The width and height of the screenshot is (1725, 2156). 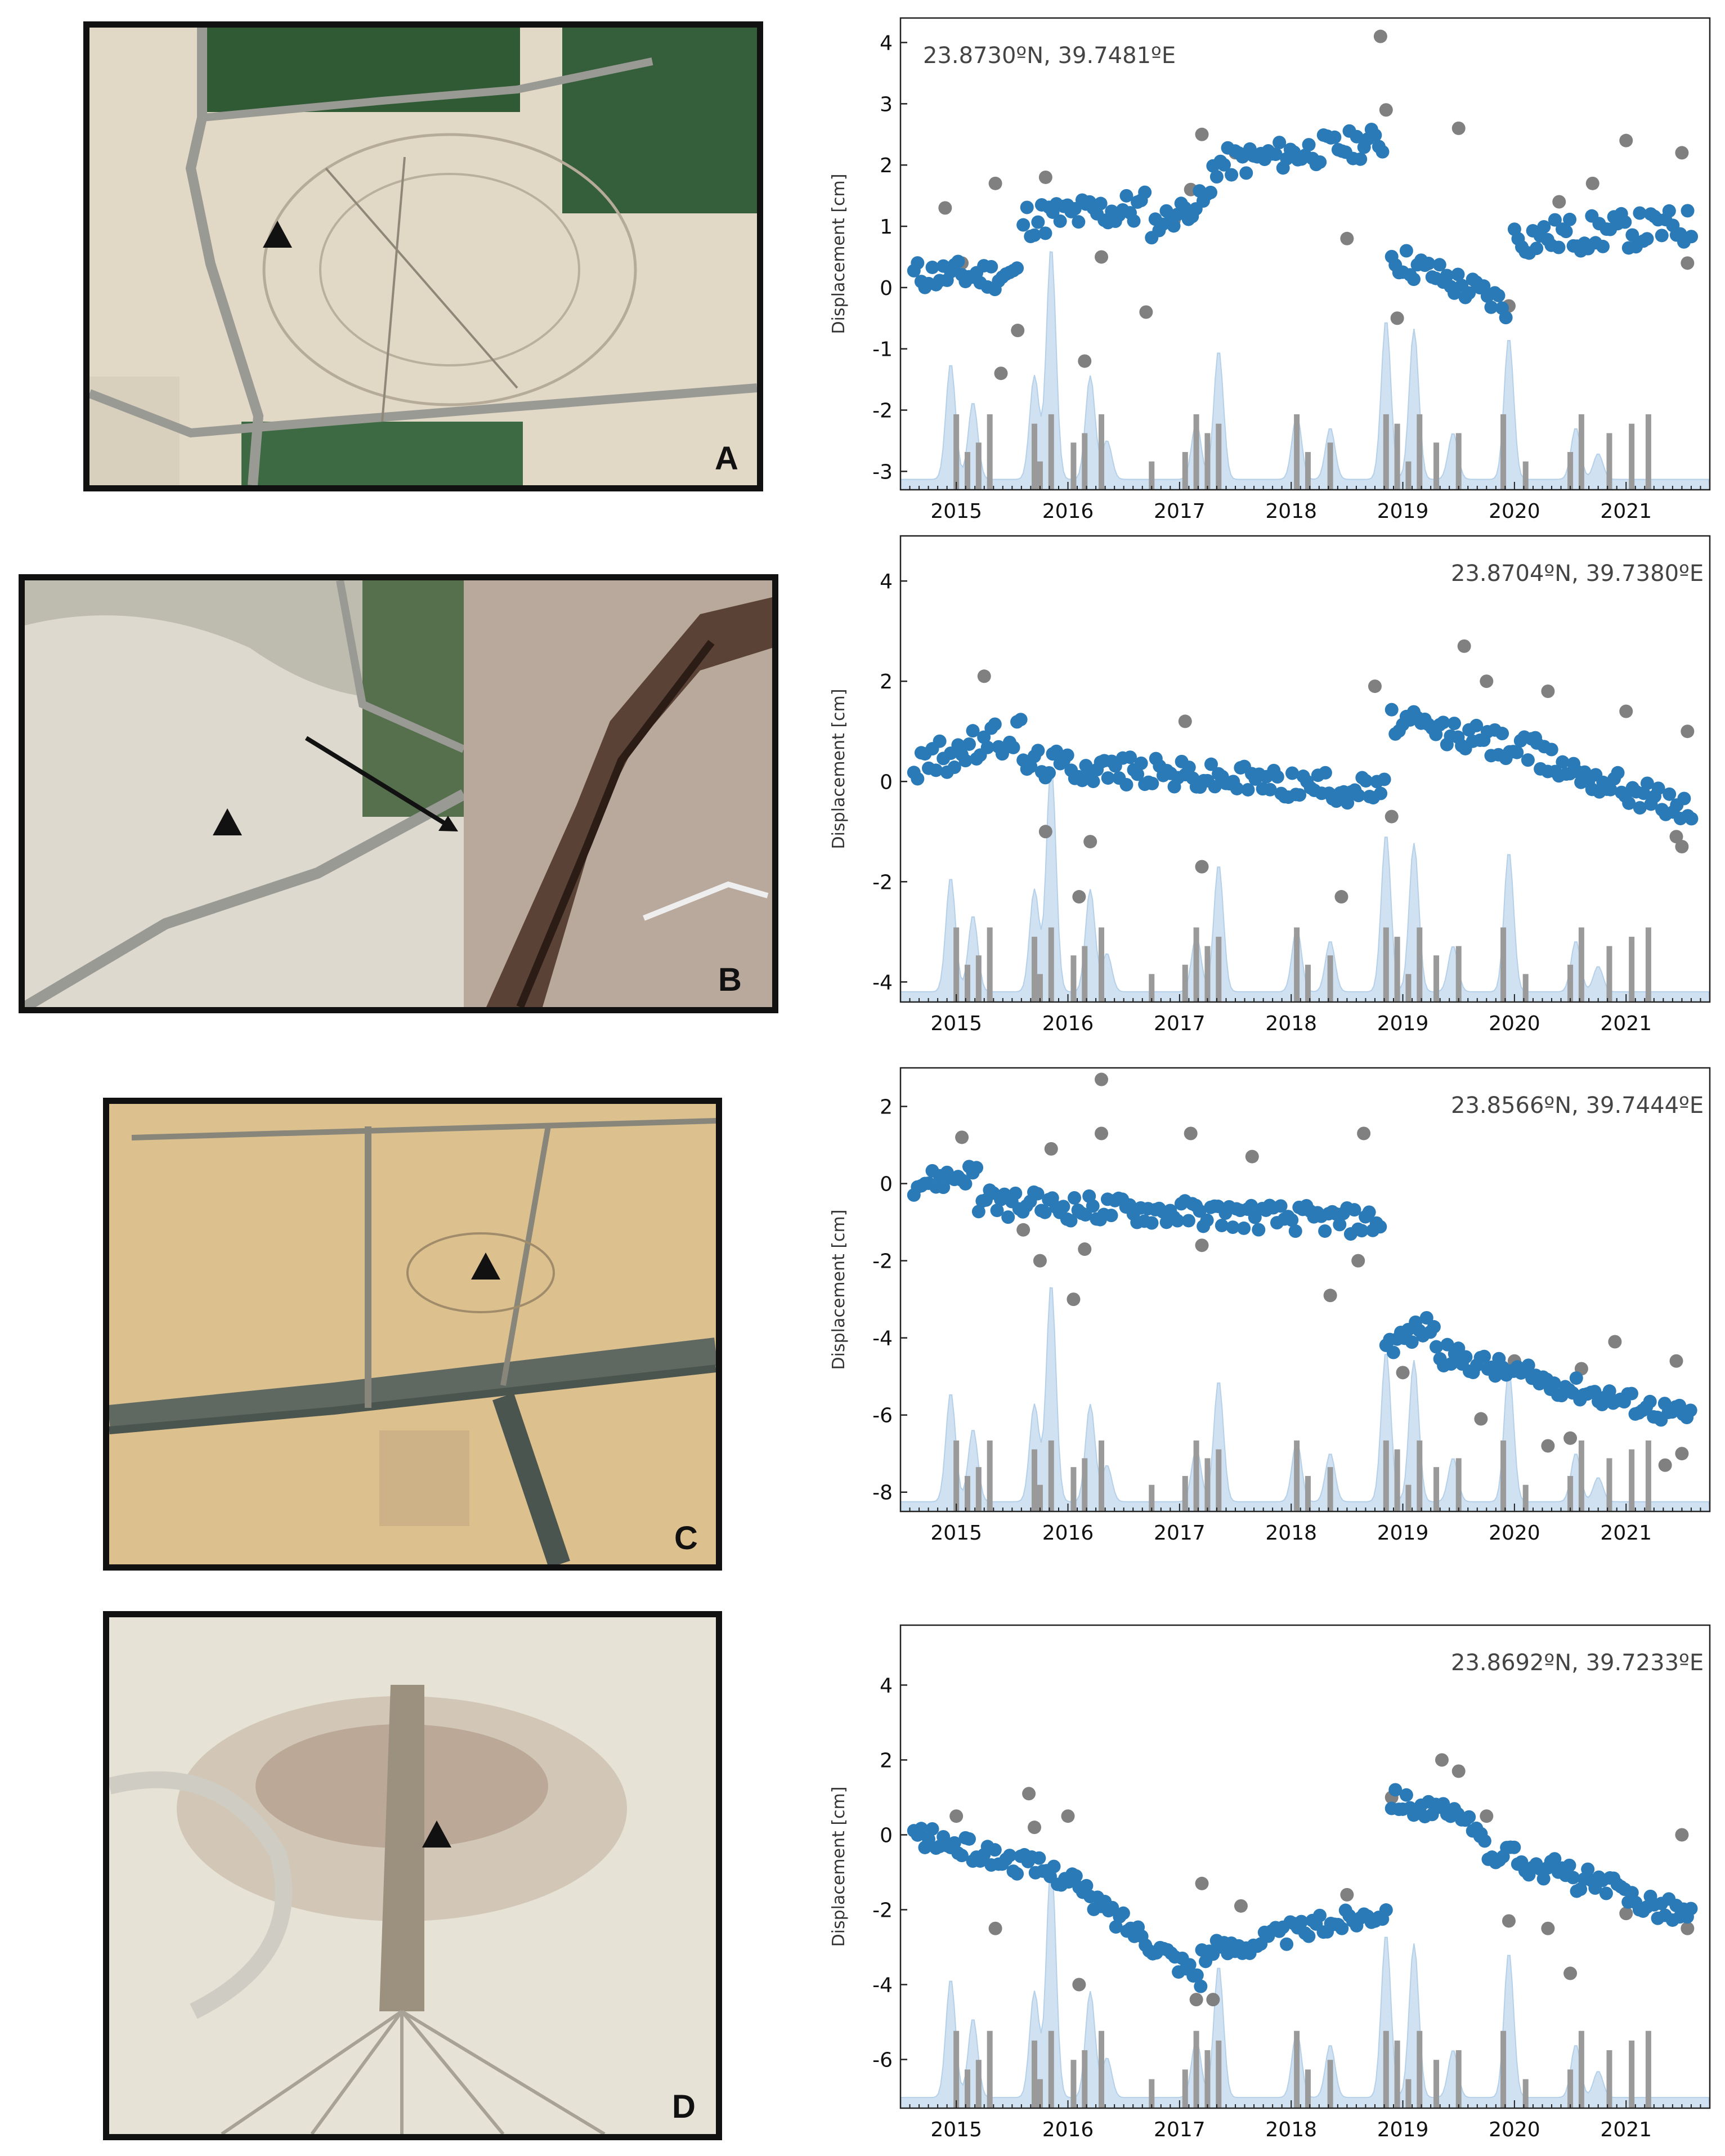 I want to click on y-tick-label: -6, so click(x=883, y=1416).